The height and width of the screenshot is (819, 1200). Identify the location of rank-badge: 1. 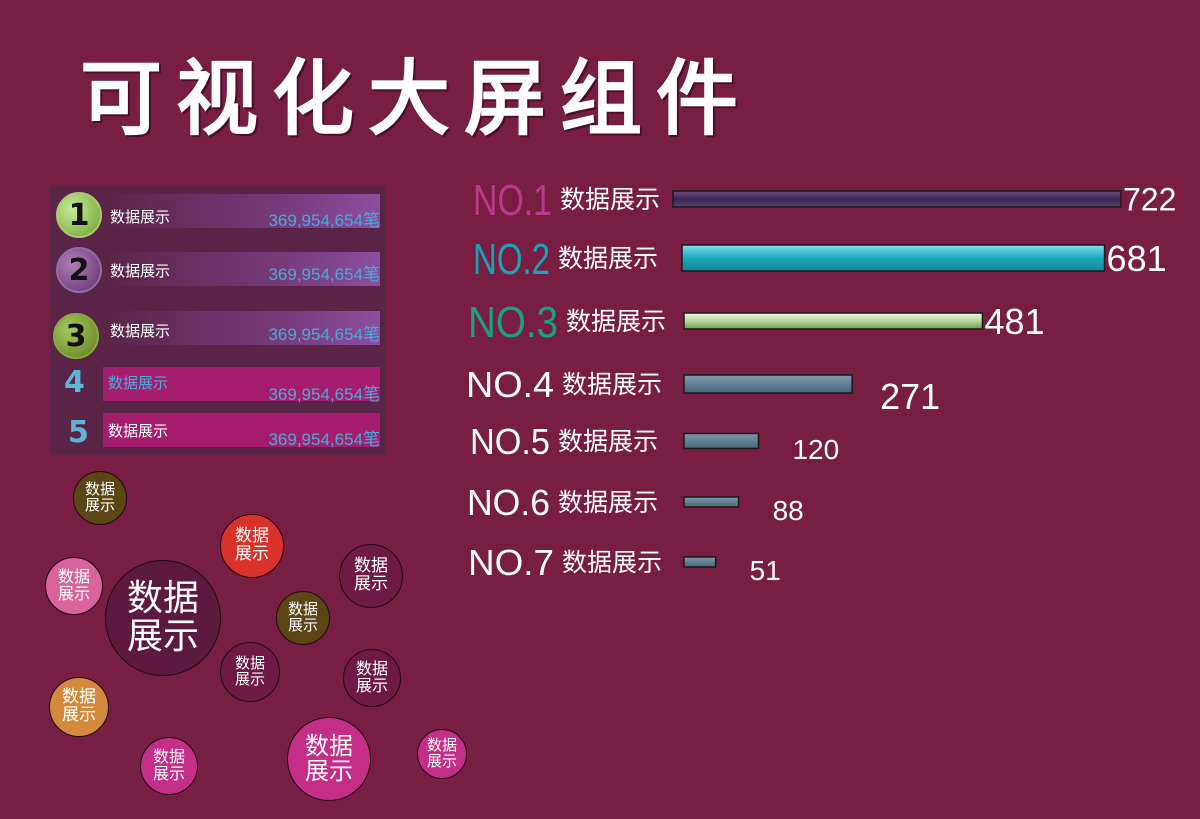
(79, 215).